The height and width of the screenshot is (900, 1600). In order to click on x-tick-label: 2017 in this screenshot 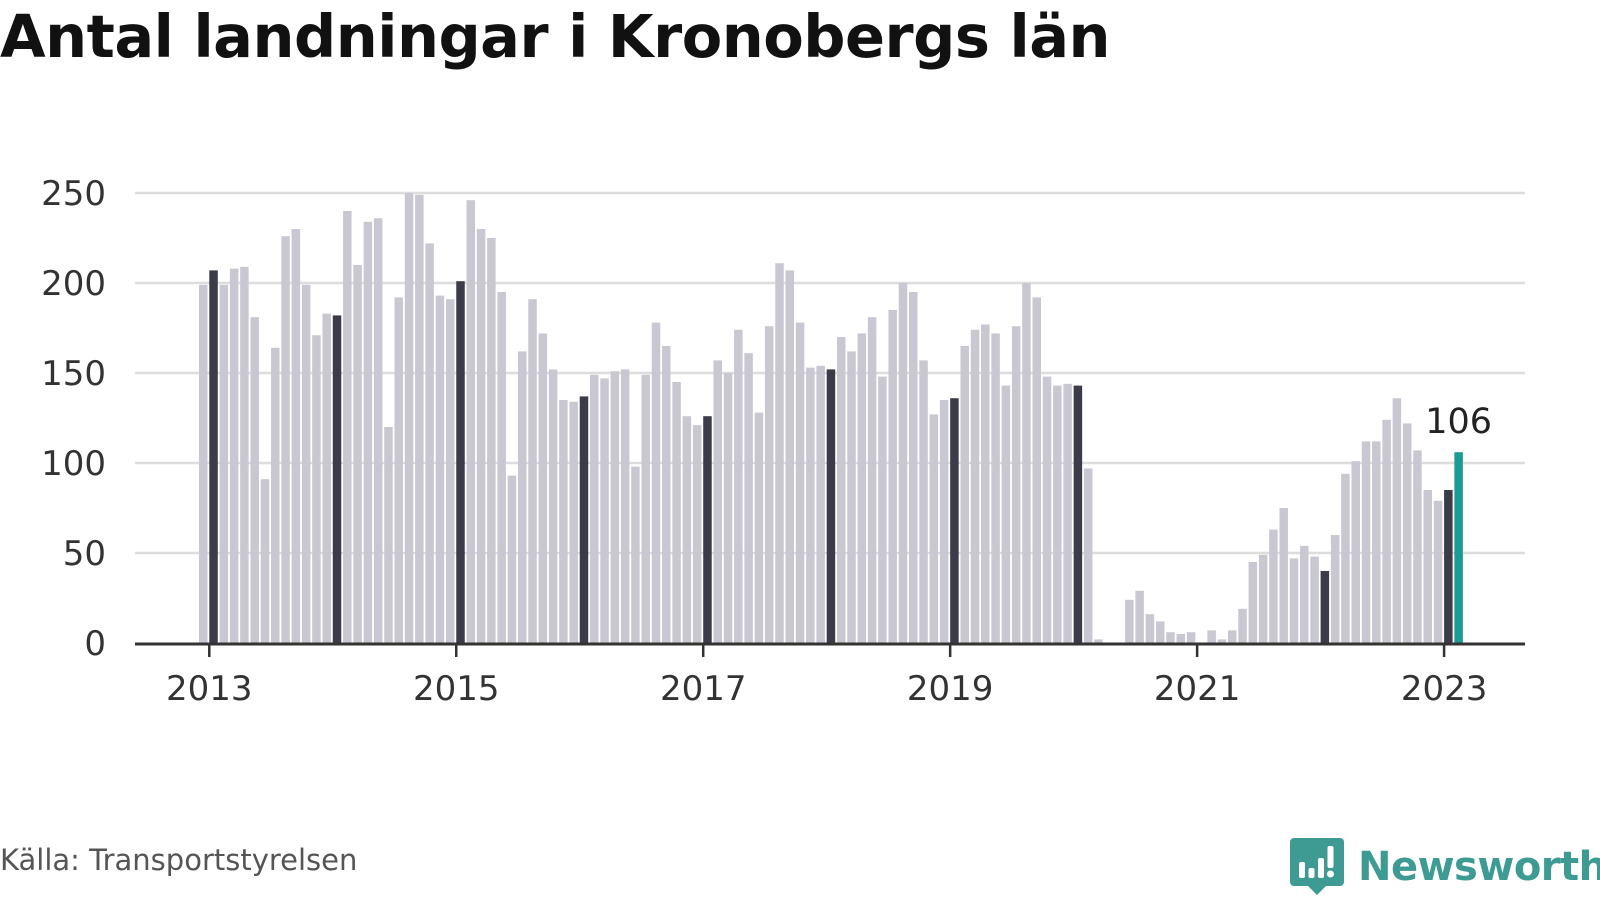, I will do `click(703, 689)`.